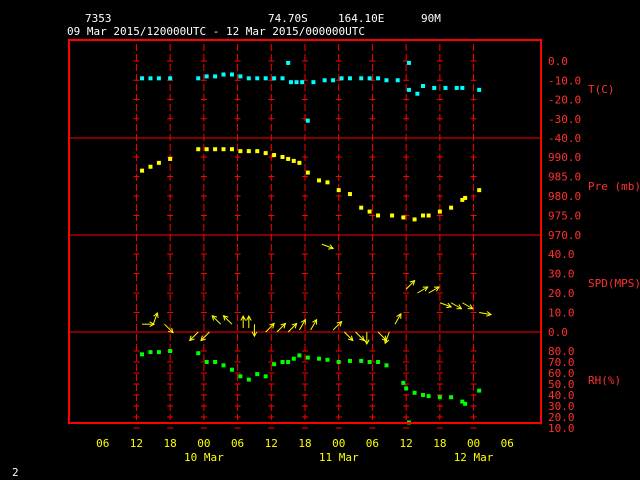 The height and width of the screenshot is (480, 640). What do you see at coordinates (372, 443) in the screenshot?
I see `x-tick-label: 06` at bounding box center [372, 443].